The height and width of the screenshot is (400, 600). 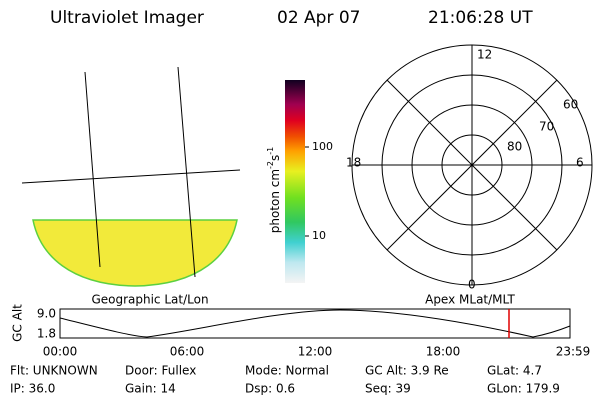 I want to click on date: 02 Apr 07, so click(x=318, y=18).